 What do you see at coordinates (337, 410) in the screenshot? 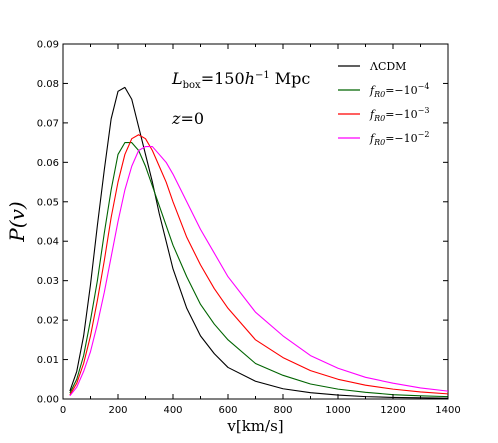
I see `x-tick-label: 1000` at bounding box center [337, 410].